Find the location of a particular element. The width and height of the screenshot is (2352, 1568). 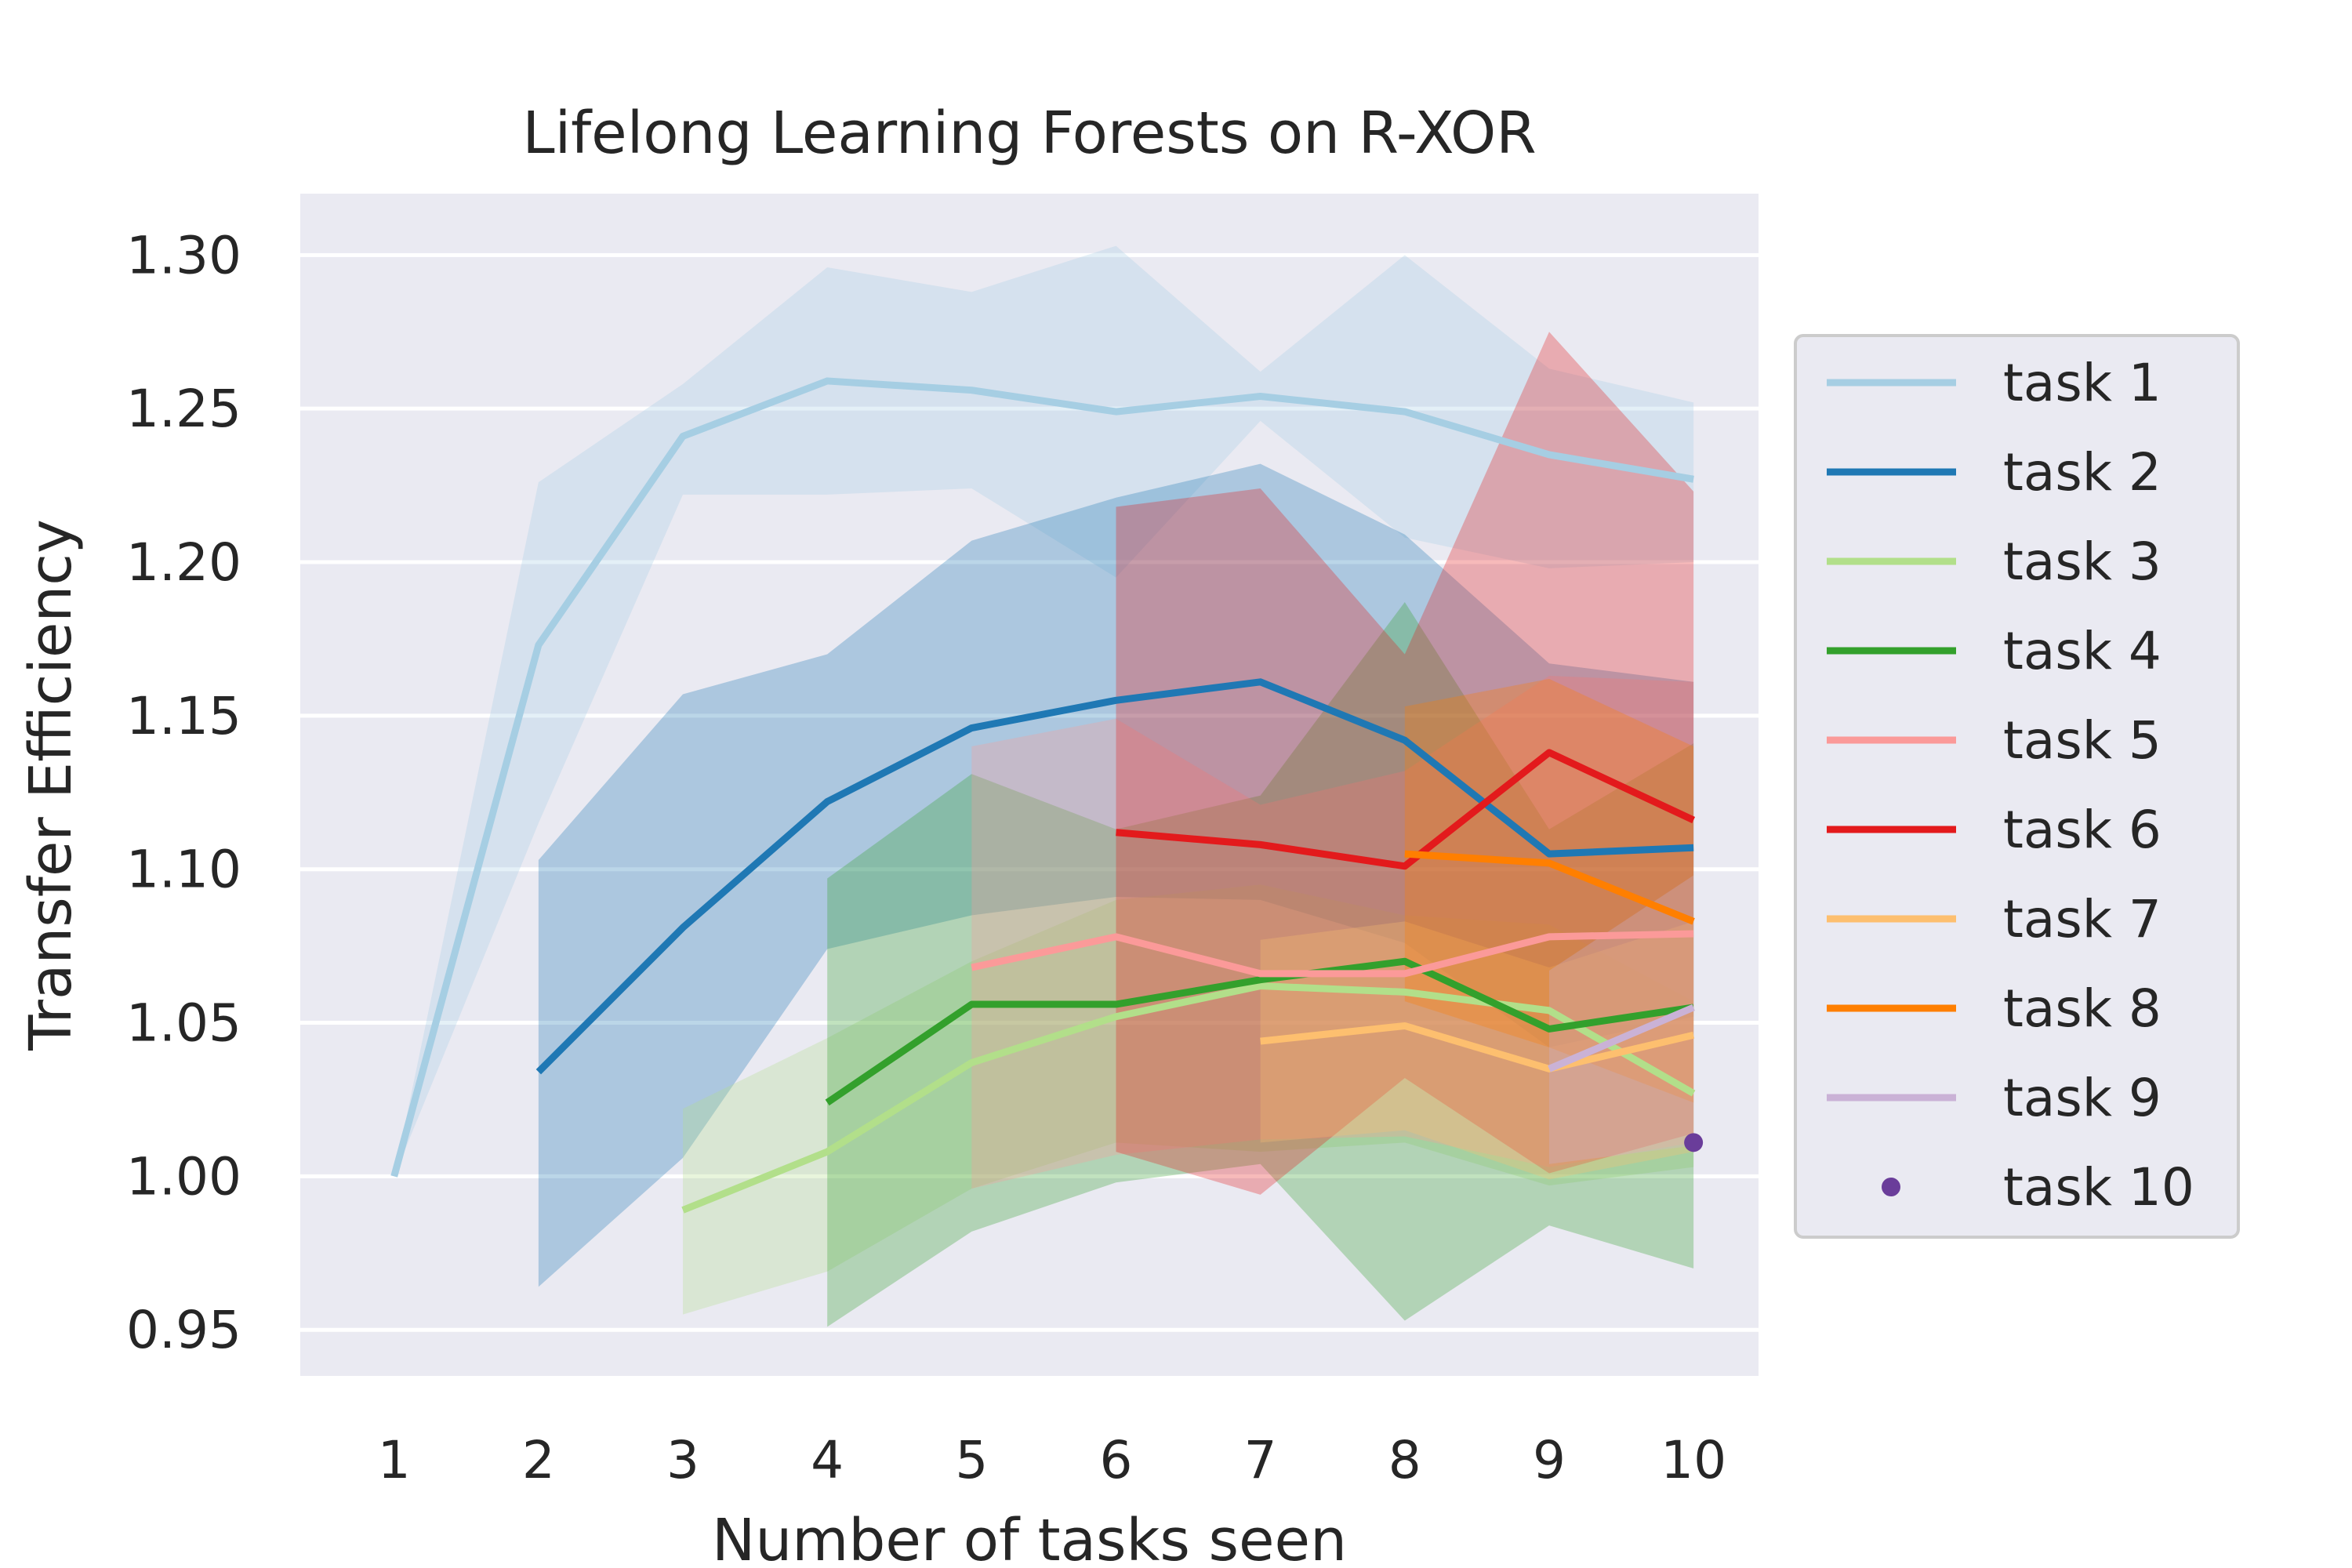

legend-label: task 7 is located at coordinates (2082, 919).